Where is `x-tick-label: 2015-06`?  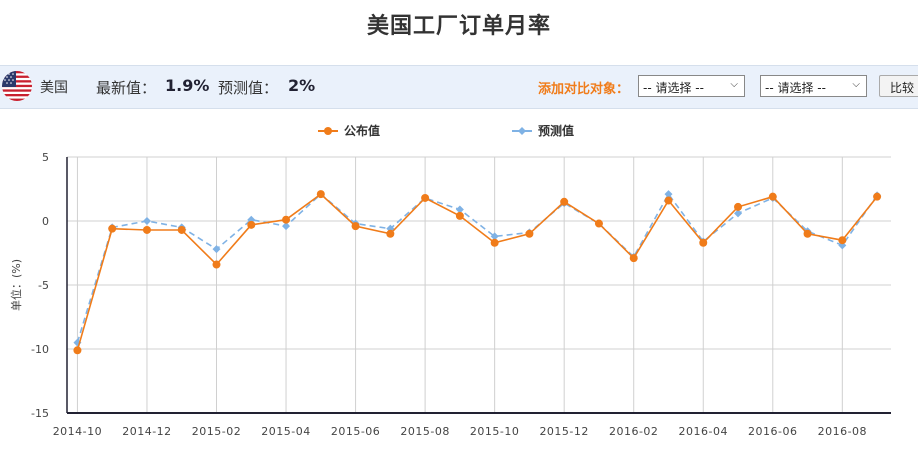
x-tick-label: 2015-06 is located at coordinates (355, 431).